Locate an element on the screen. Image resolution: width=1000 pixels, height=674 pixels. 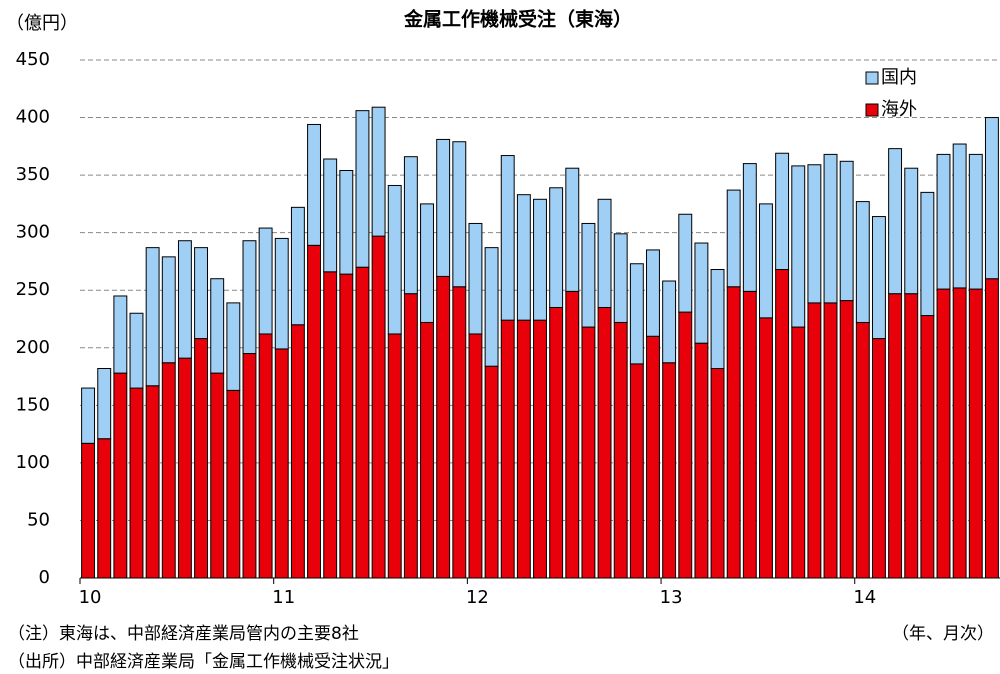
legend-label: 海外 is located at coordinates (899, 109).